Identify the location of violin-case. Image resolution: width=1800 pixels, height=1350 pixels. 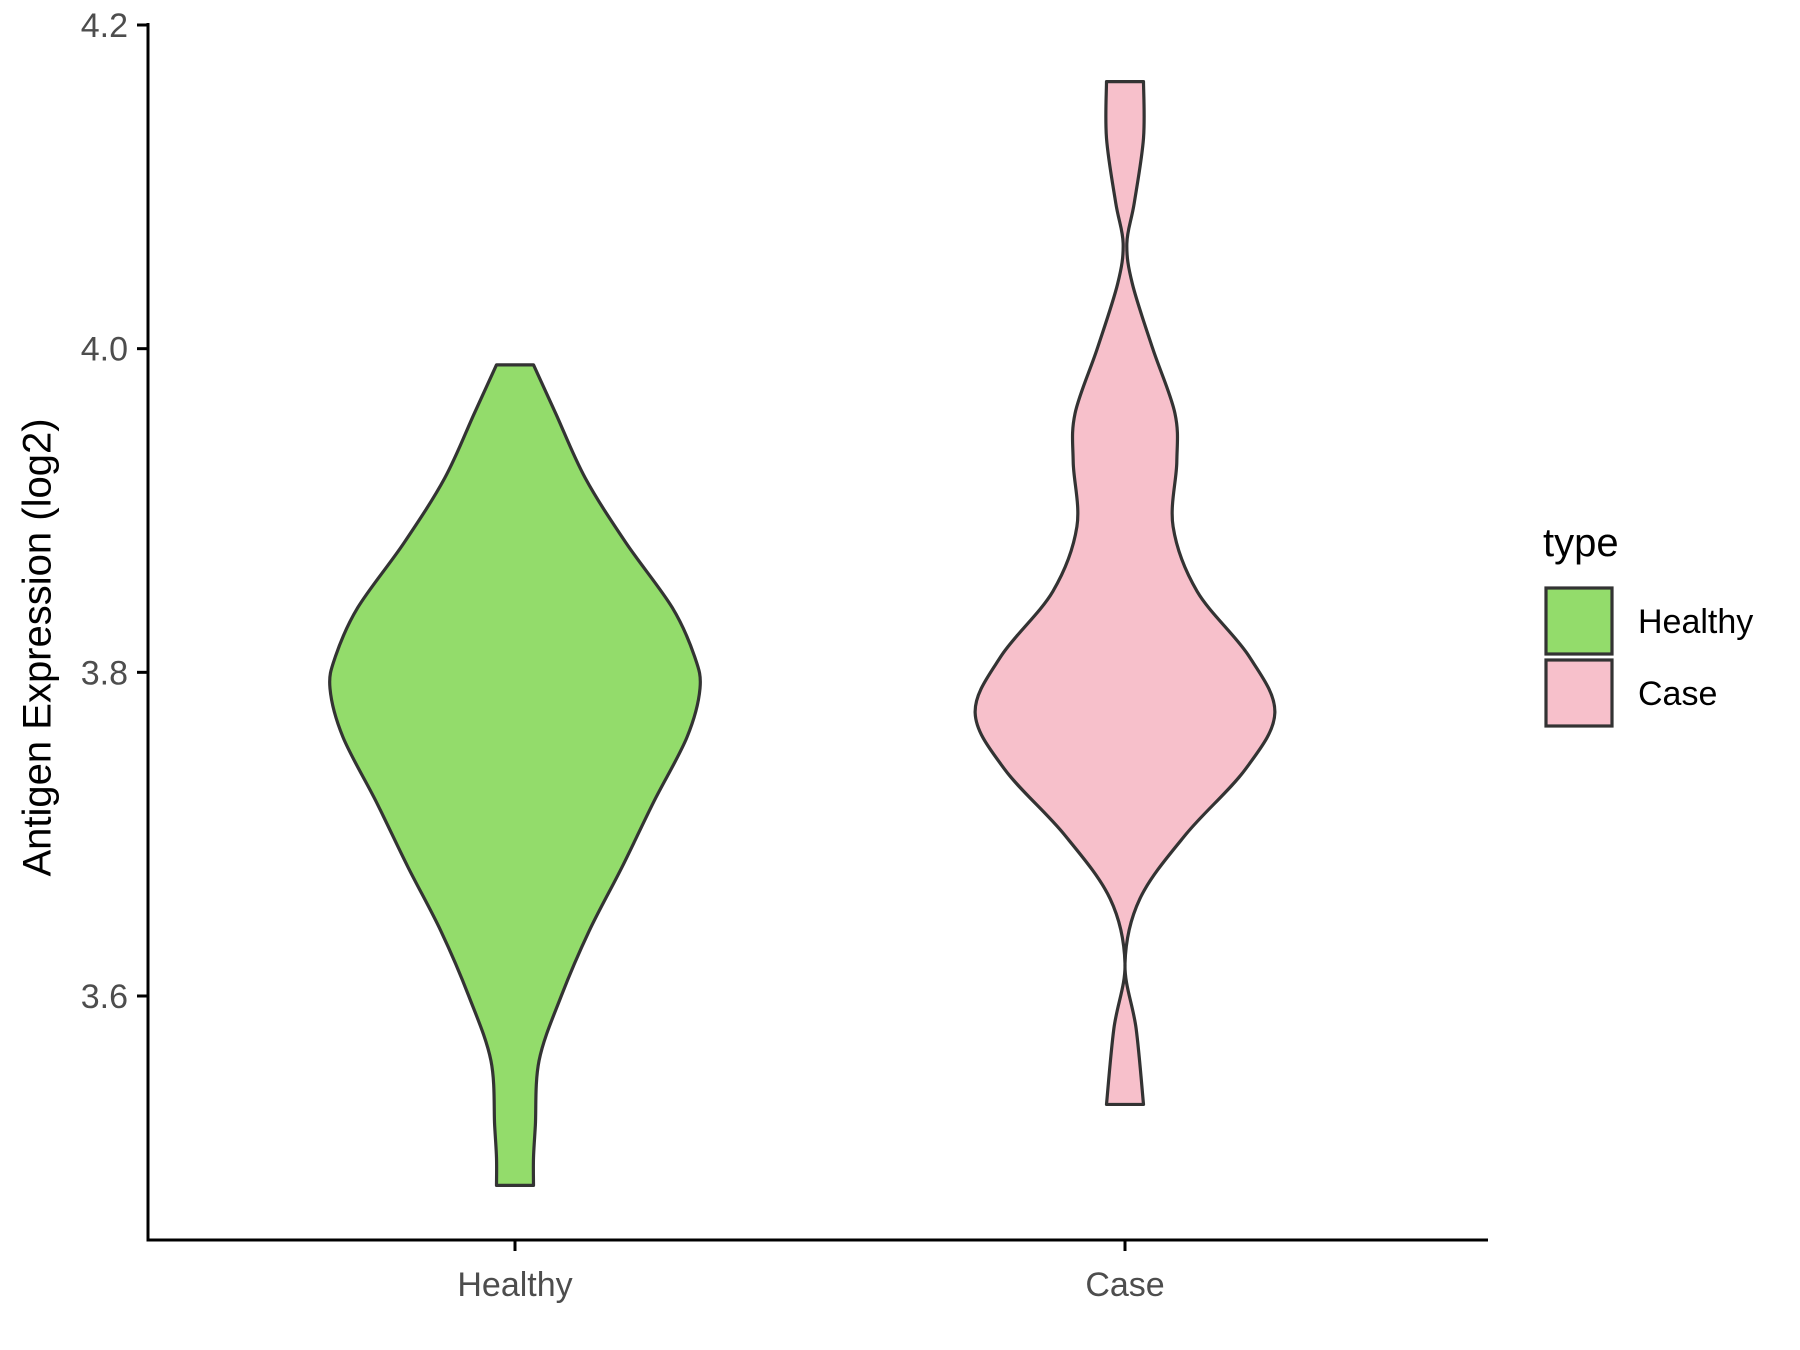
(1125, 593).